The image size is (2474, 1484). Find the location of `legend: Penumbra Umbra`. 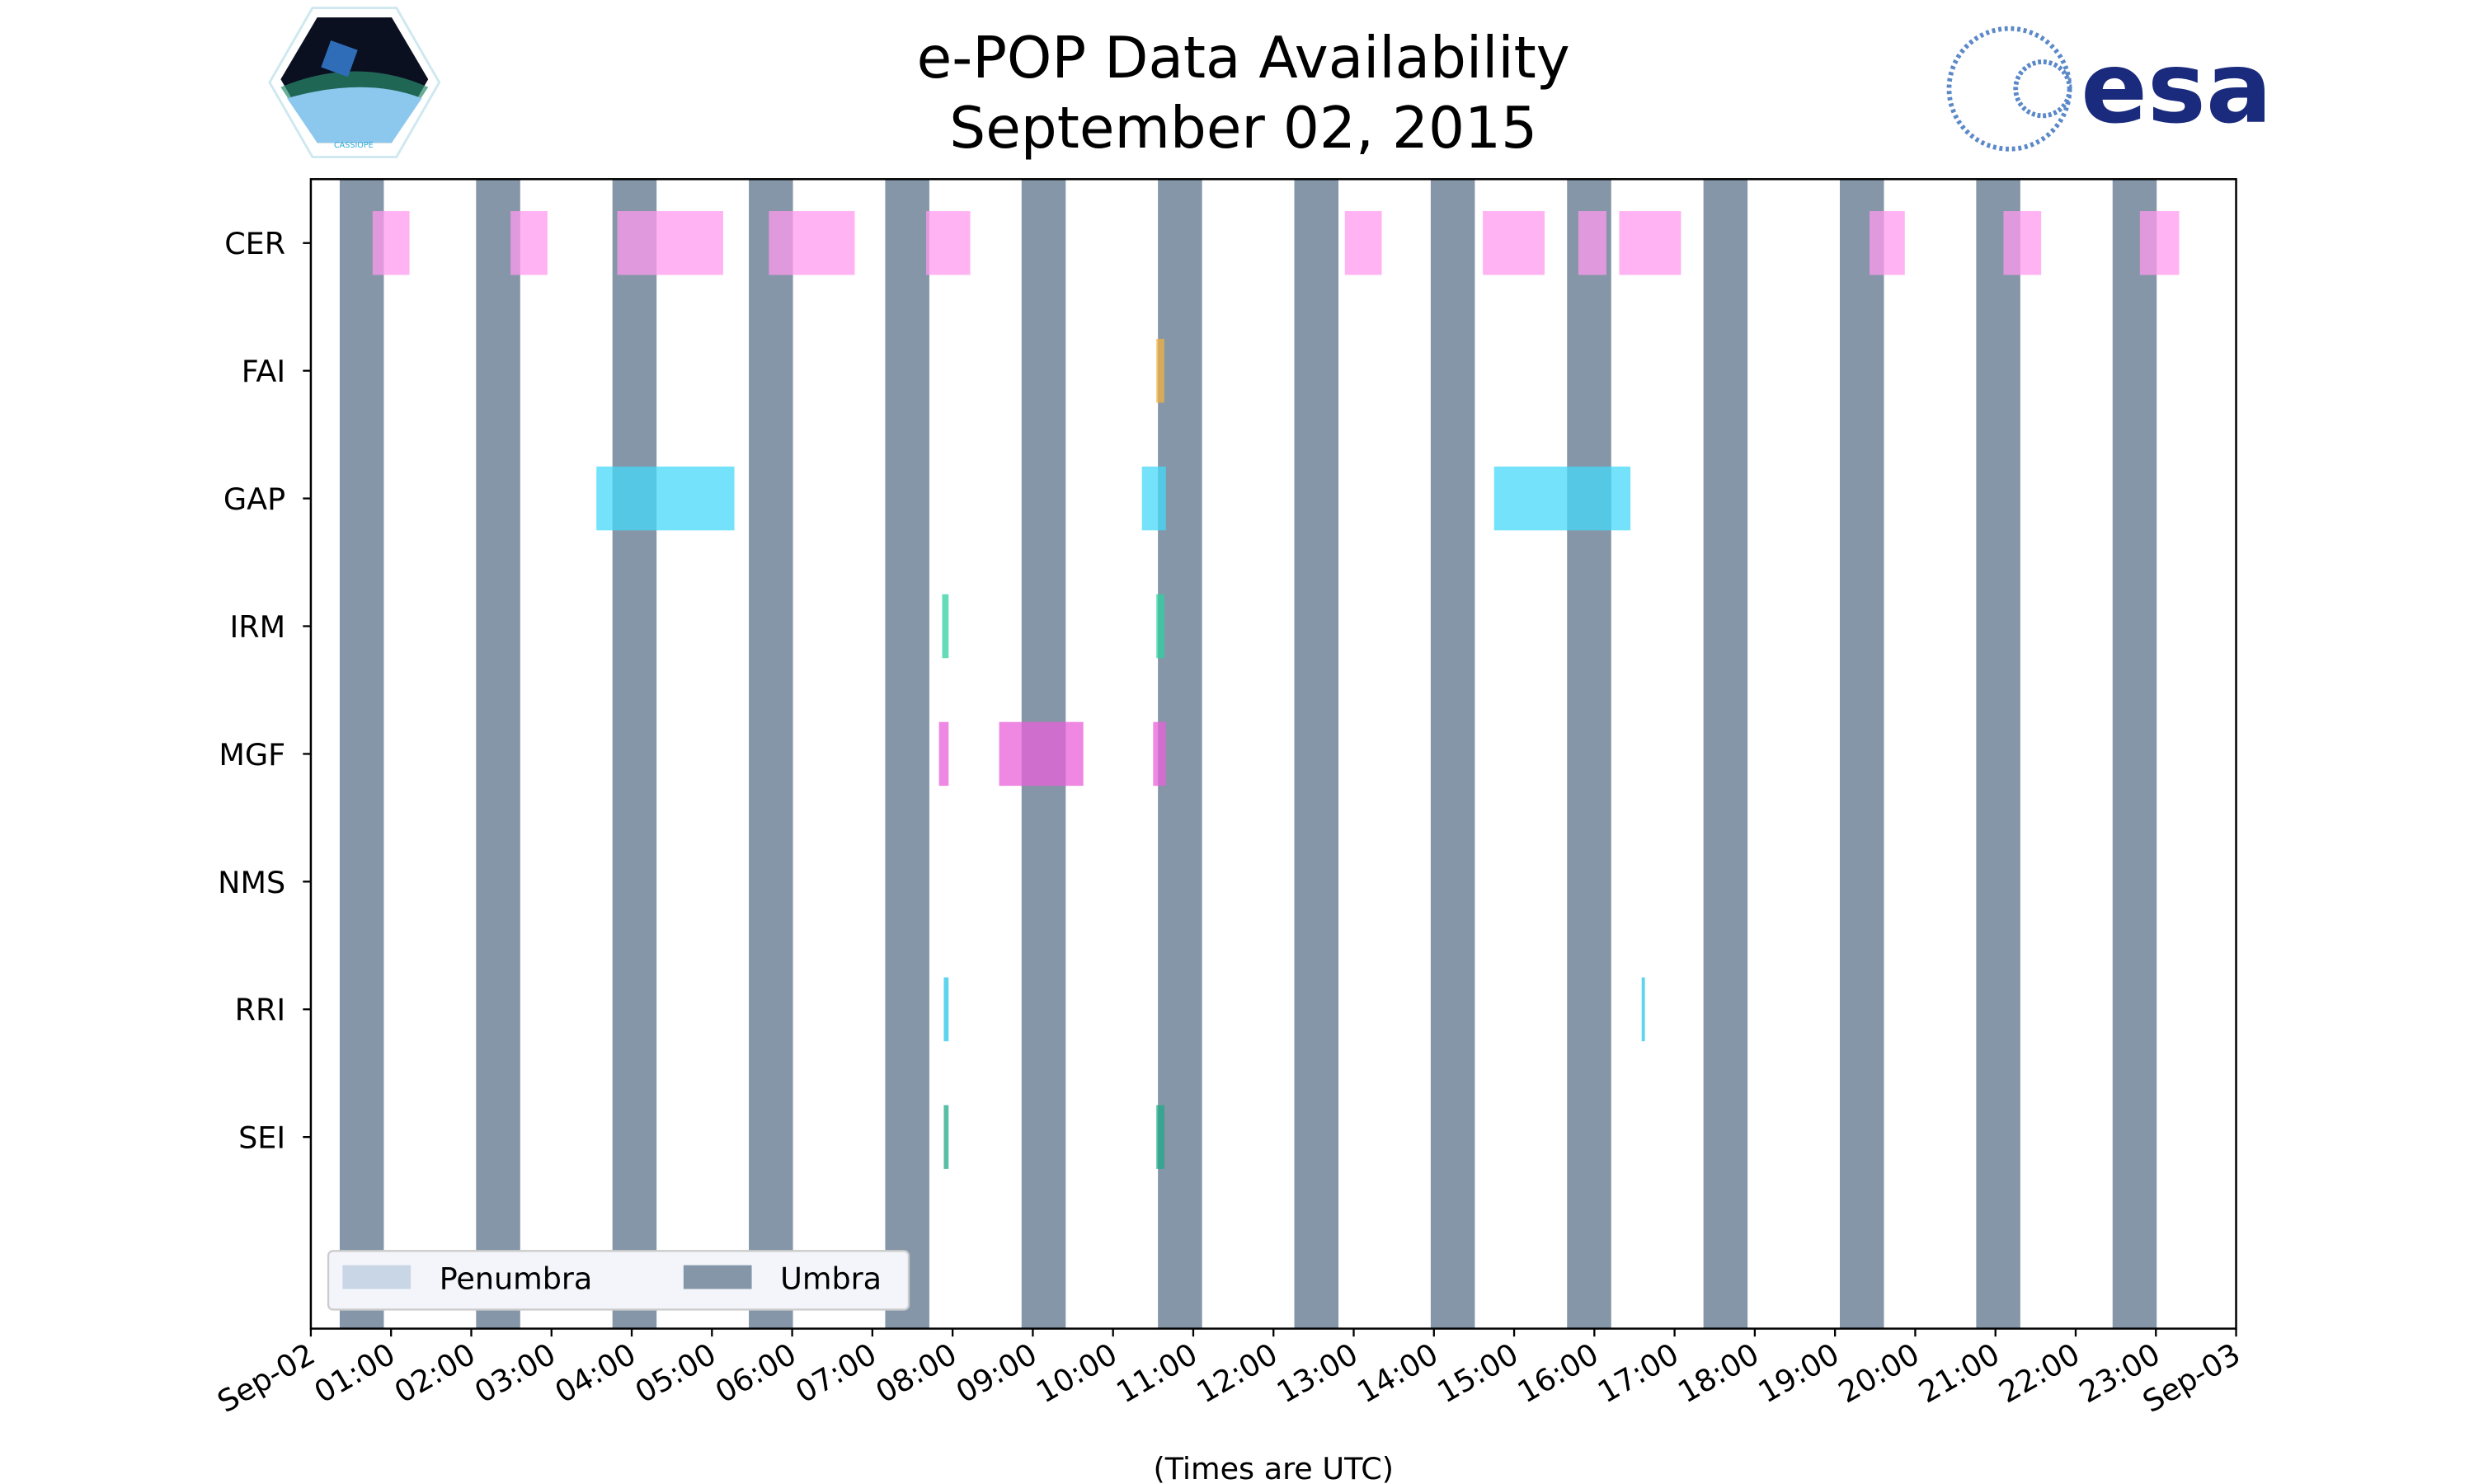

legend: Penumbra Umbra is located at coordinates (618, 1280).